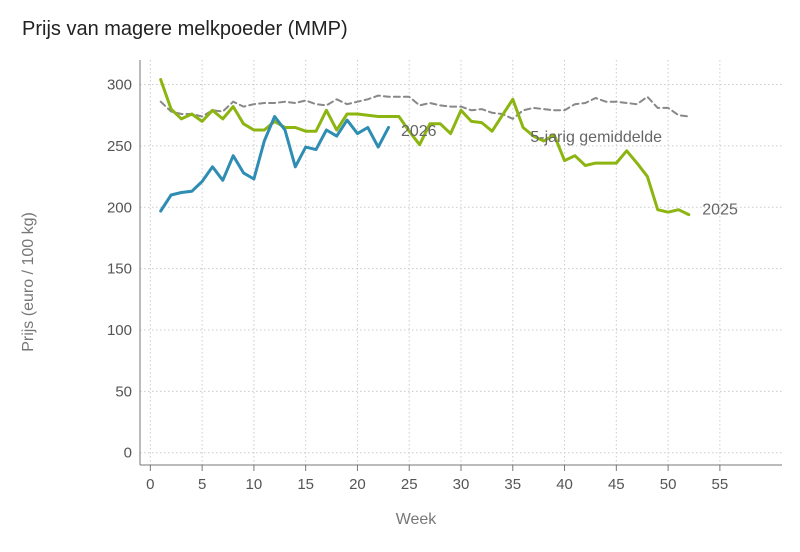 The height and width of the screenshot is (552, 800). Describe the element at coordinates (119, 207) in the screenshot. I see `y-tick-label: 200` at that location.